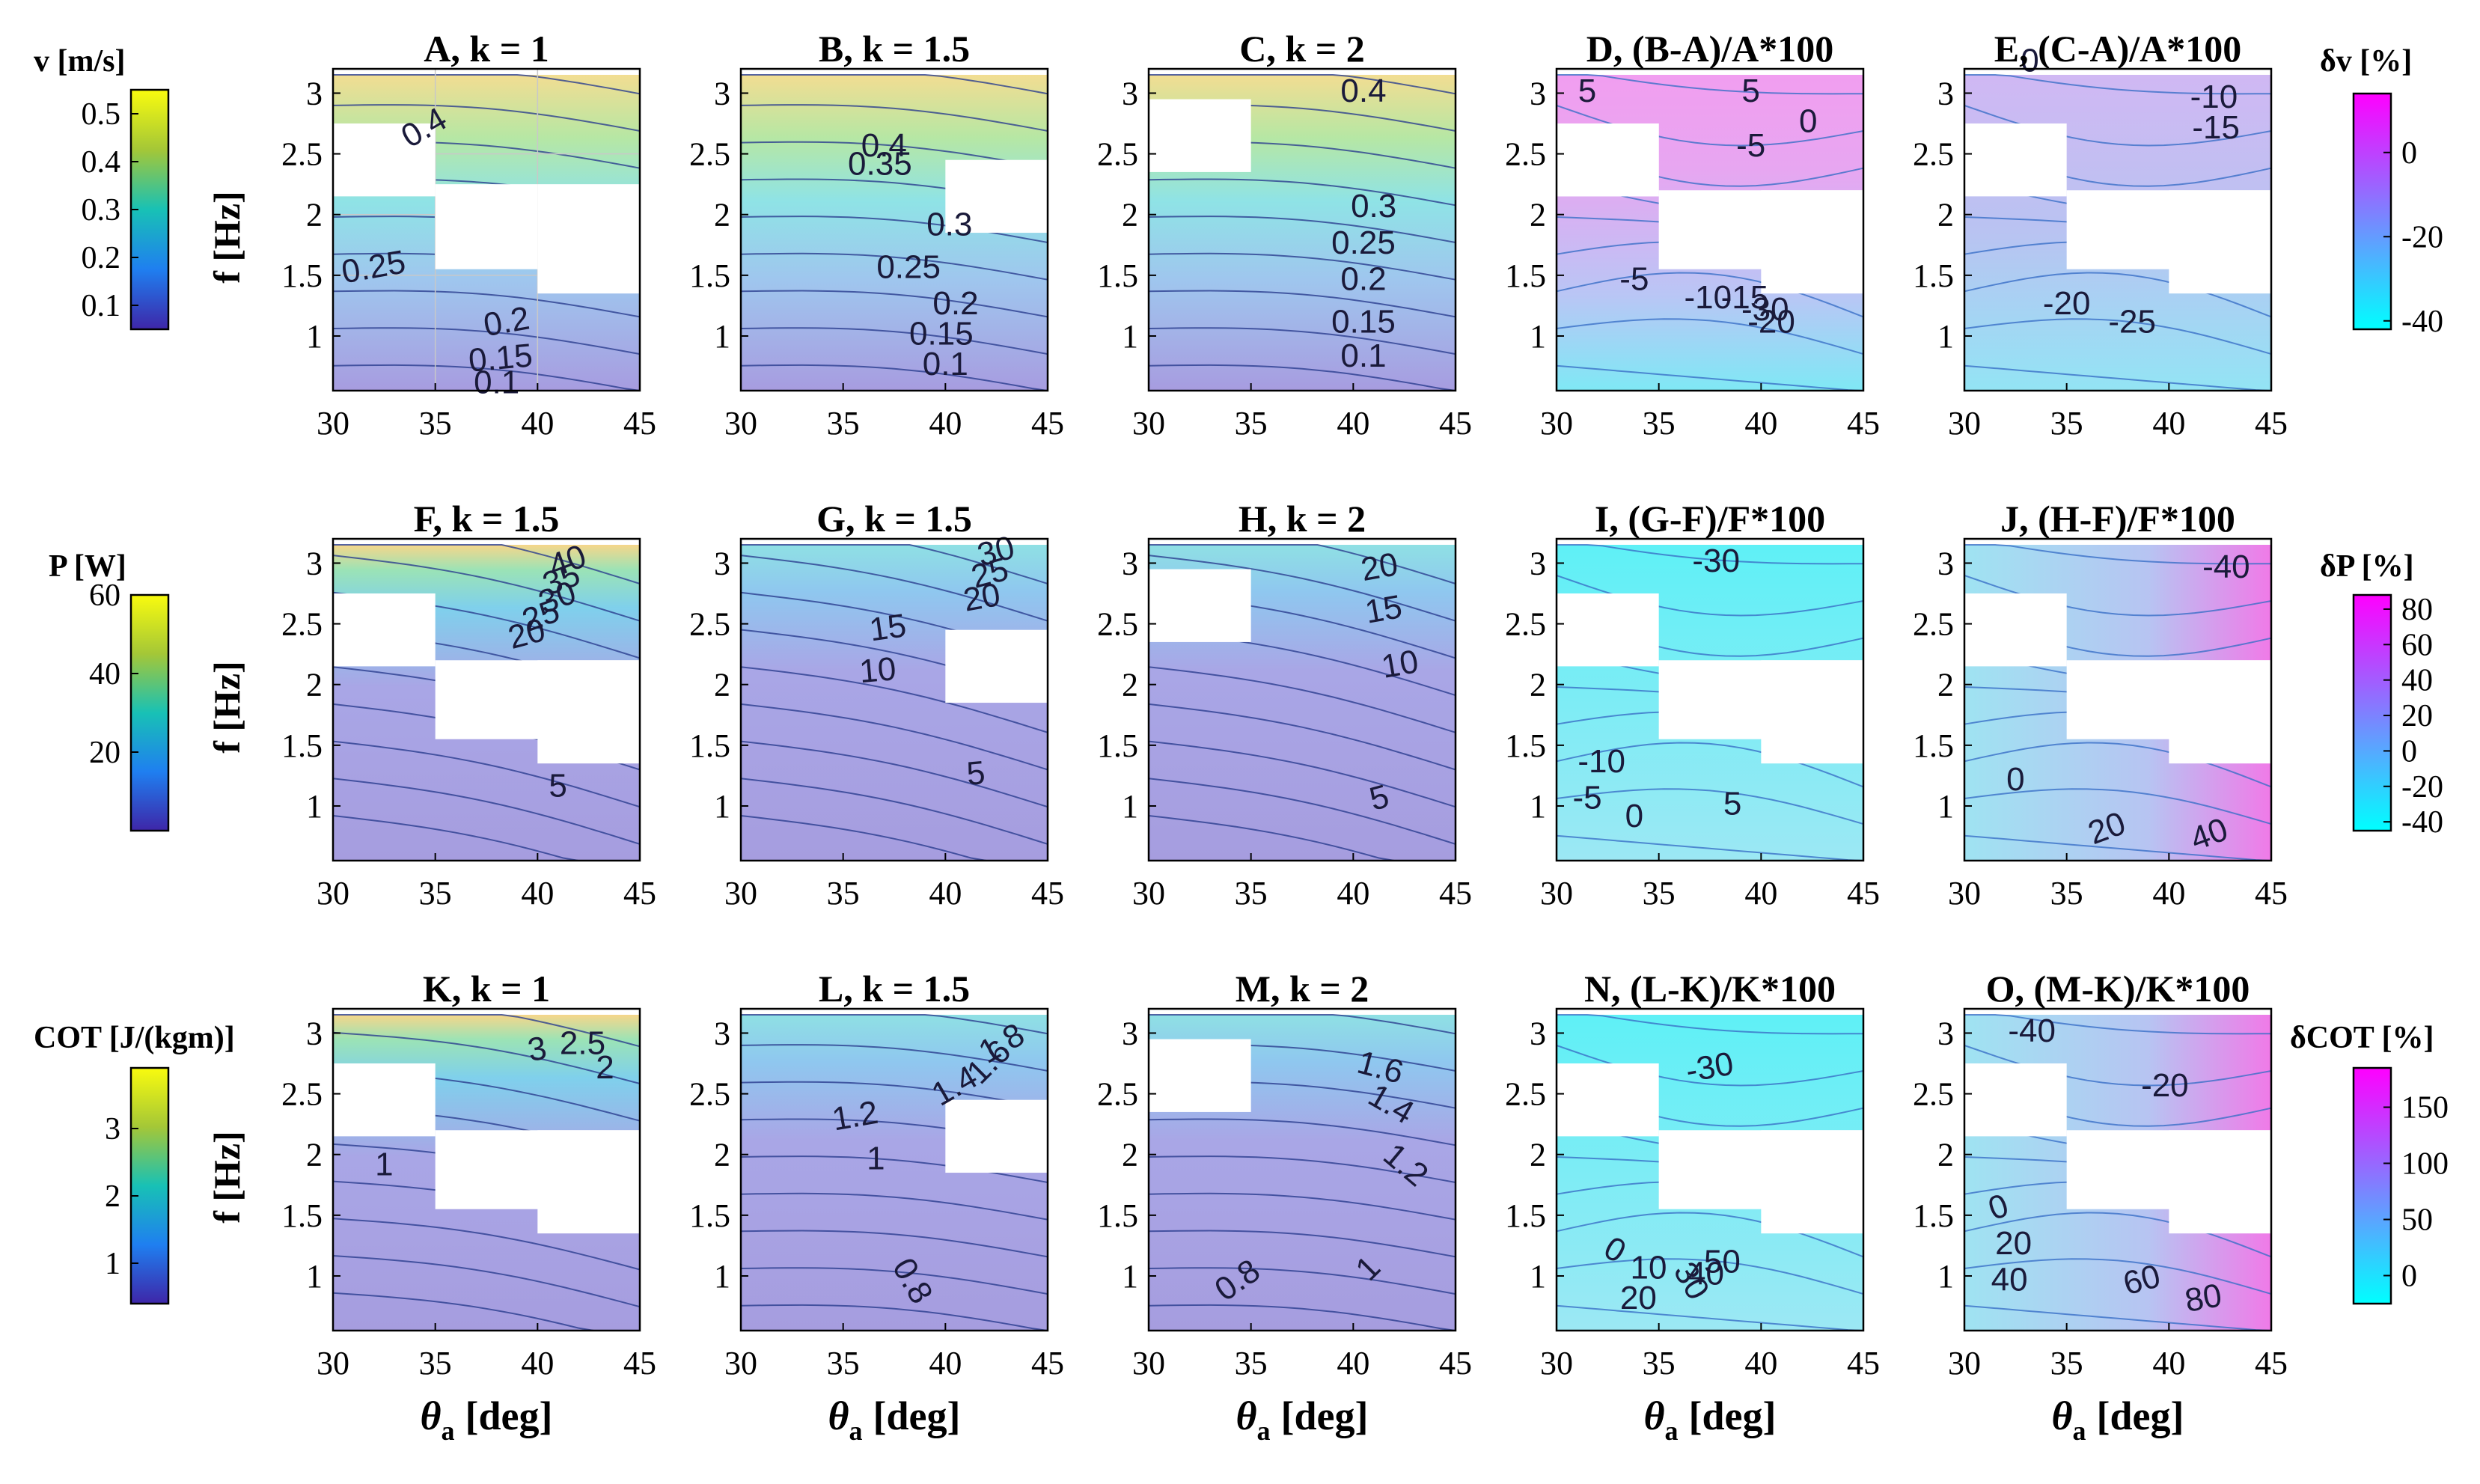 Image resolution: width=2480 pixels, height=1484 pixels. Describe the element at coordinates (996, 551) in the screenshot. I see `contour-label: 30` at that location.